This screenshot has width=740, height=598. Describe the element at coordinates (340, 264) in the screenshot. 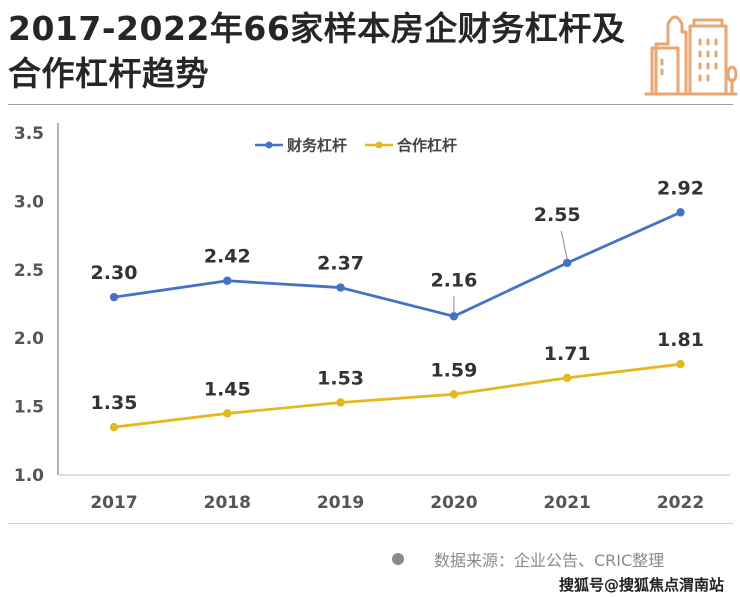

I see `data-label: 2.37` at that location.